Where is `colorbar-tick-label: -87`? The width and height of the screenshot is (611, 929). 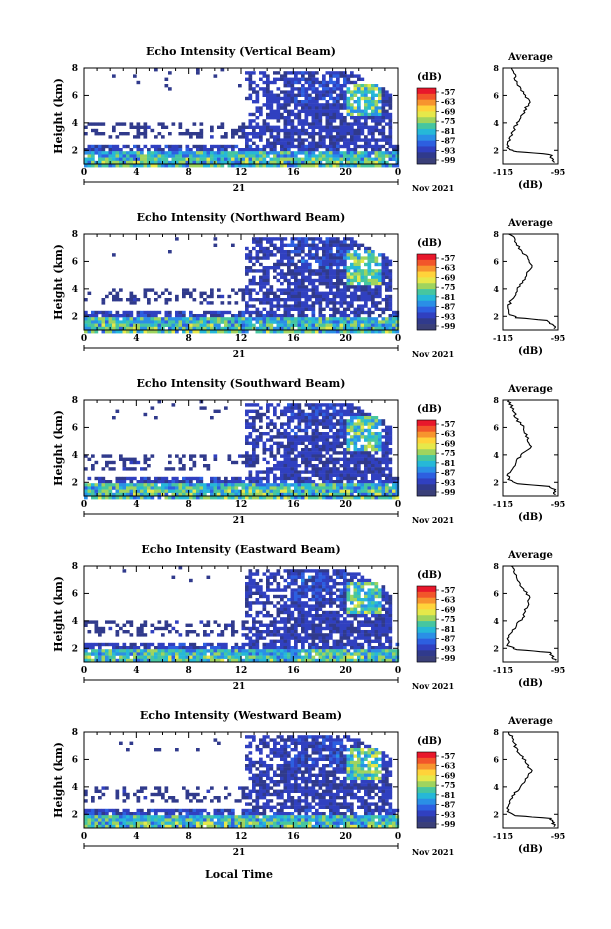
colorbar-tick-label: -87 is located at coordinates (448, 307).